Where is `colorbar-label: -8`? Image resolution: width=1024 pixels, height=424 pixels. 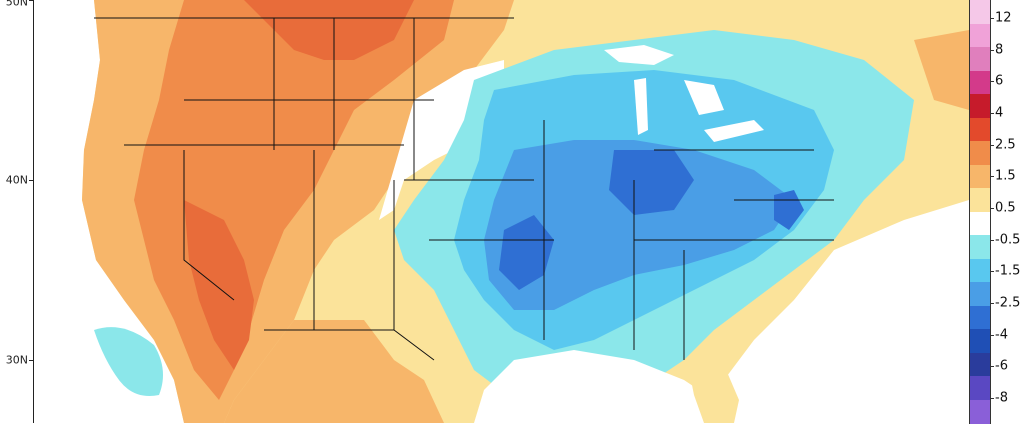 colorbar-label: -8 is located at coordinates (1001, 398).